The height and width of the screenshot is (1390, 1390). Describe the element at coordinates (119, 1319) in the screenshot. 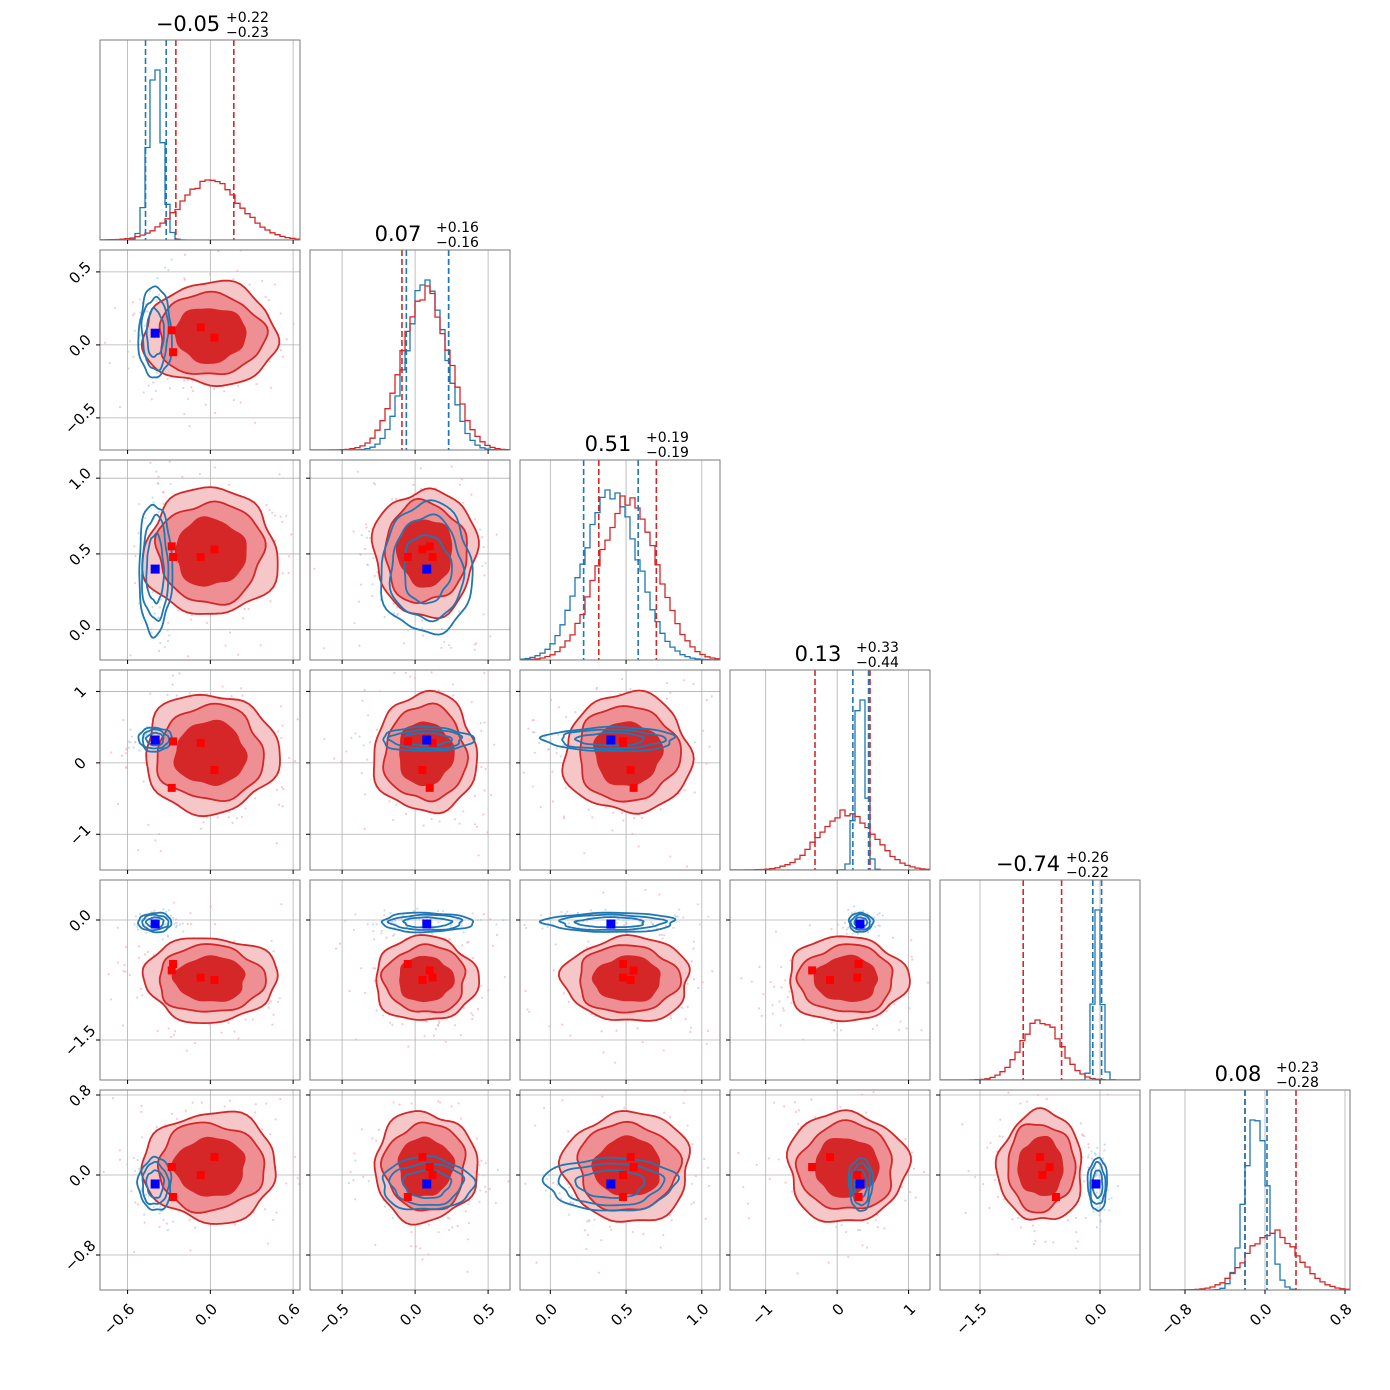

I see `x-tick-label: −0.6` at that location.